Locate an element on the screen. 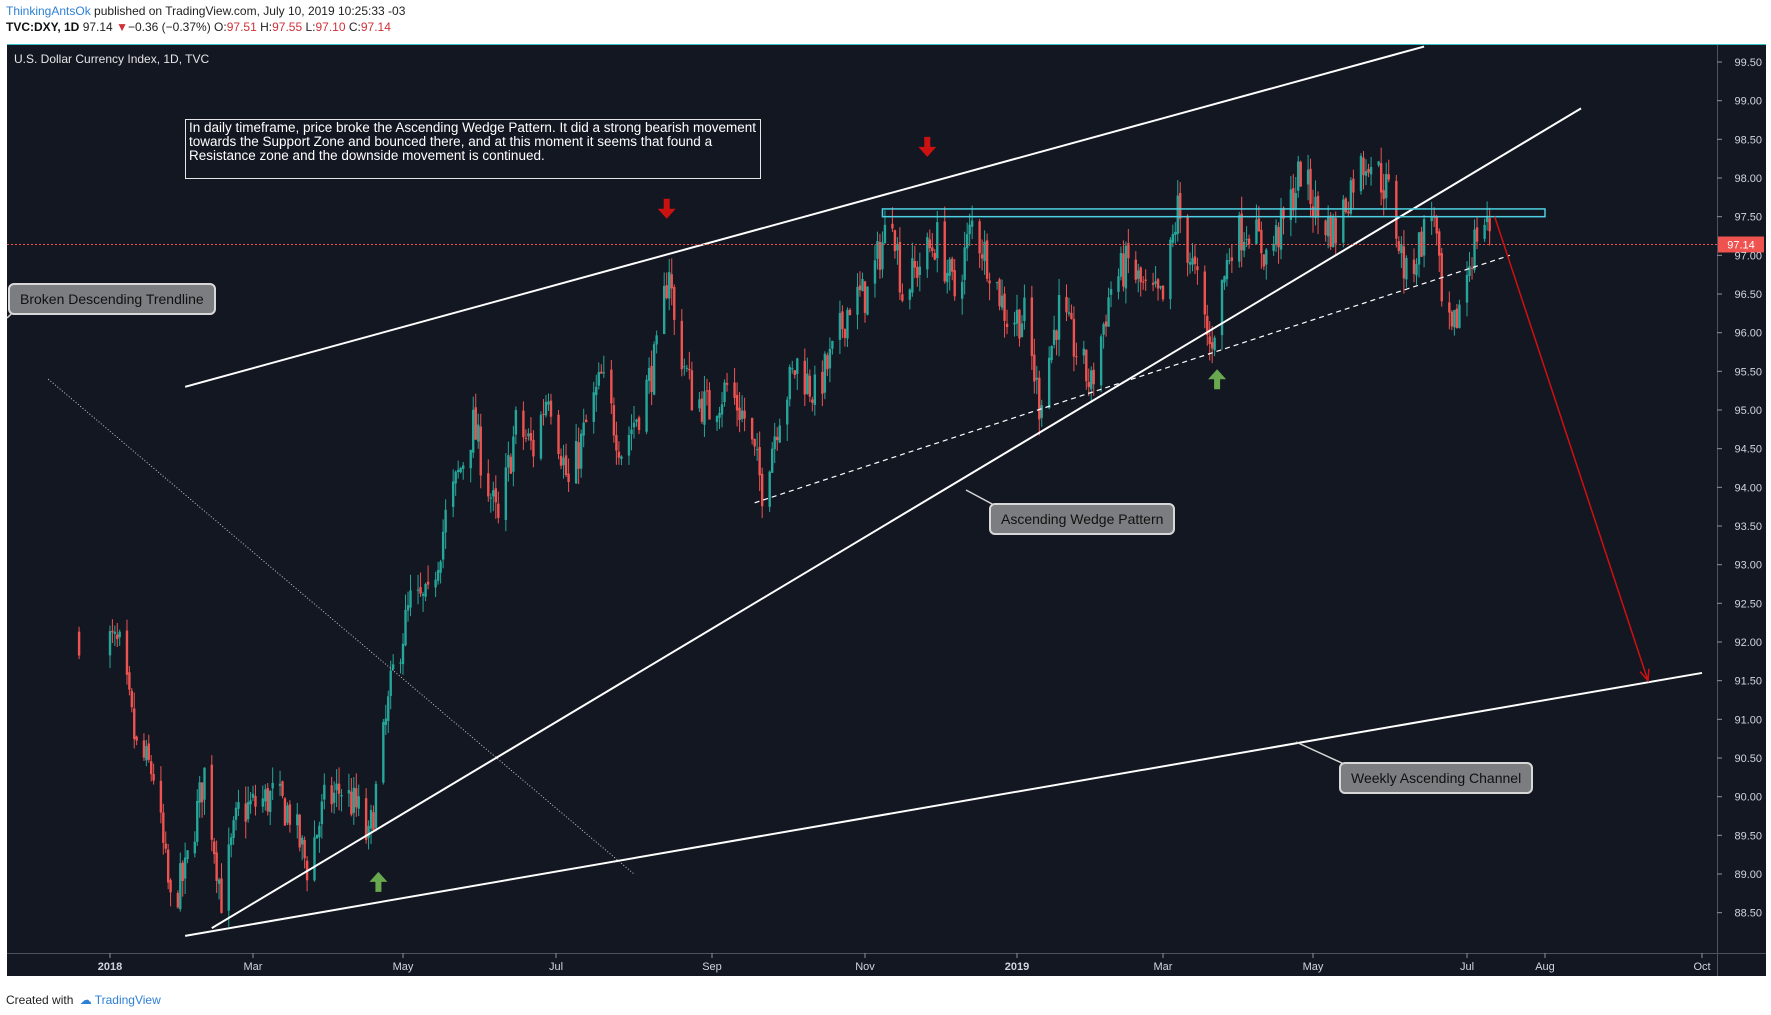 This screenshot has width=1771, height=1015. y-tick-label: 92.50 is located at coordinates (1748, 604).